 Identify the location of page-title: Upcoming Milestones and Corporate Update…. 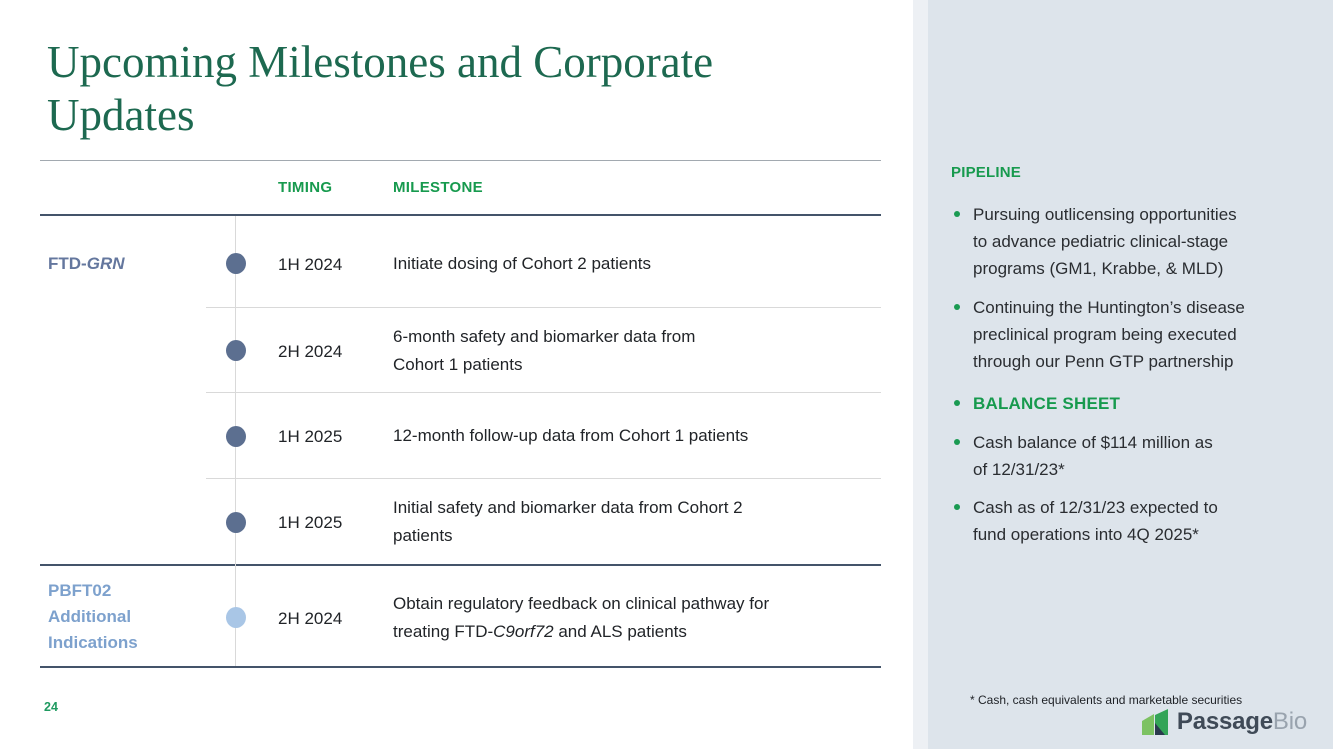
(380, 88).